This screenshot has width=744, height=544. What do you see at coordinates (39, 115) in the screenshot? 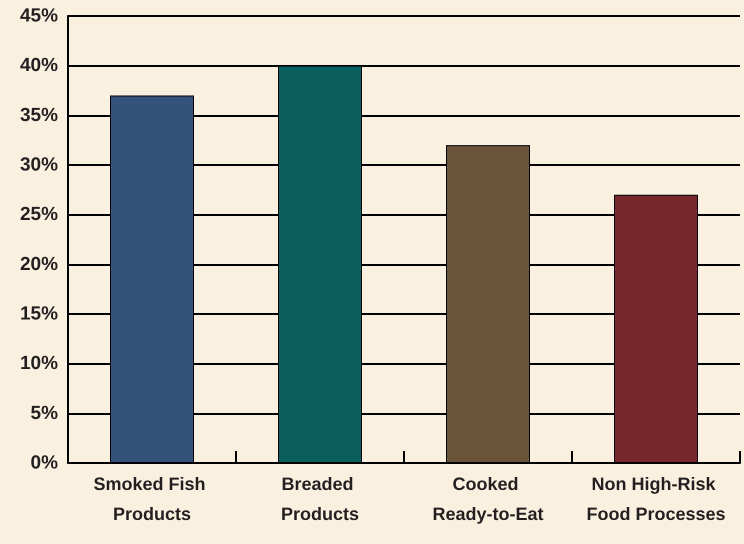
I see `y-tick-label: 35%` at bounding box center [39, 115].